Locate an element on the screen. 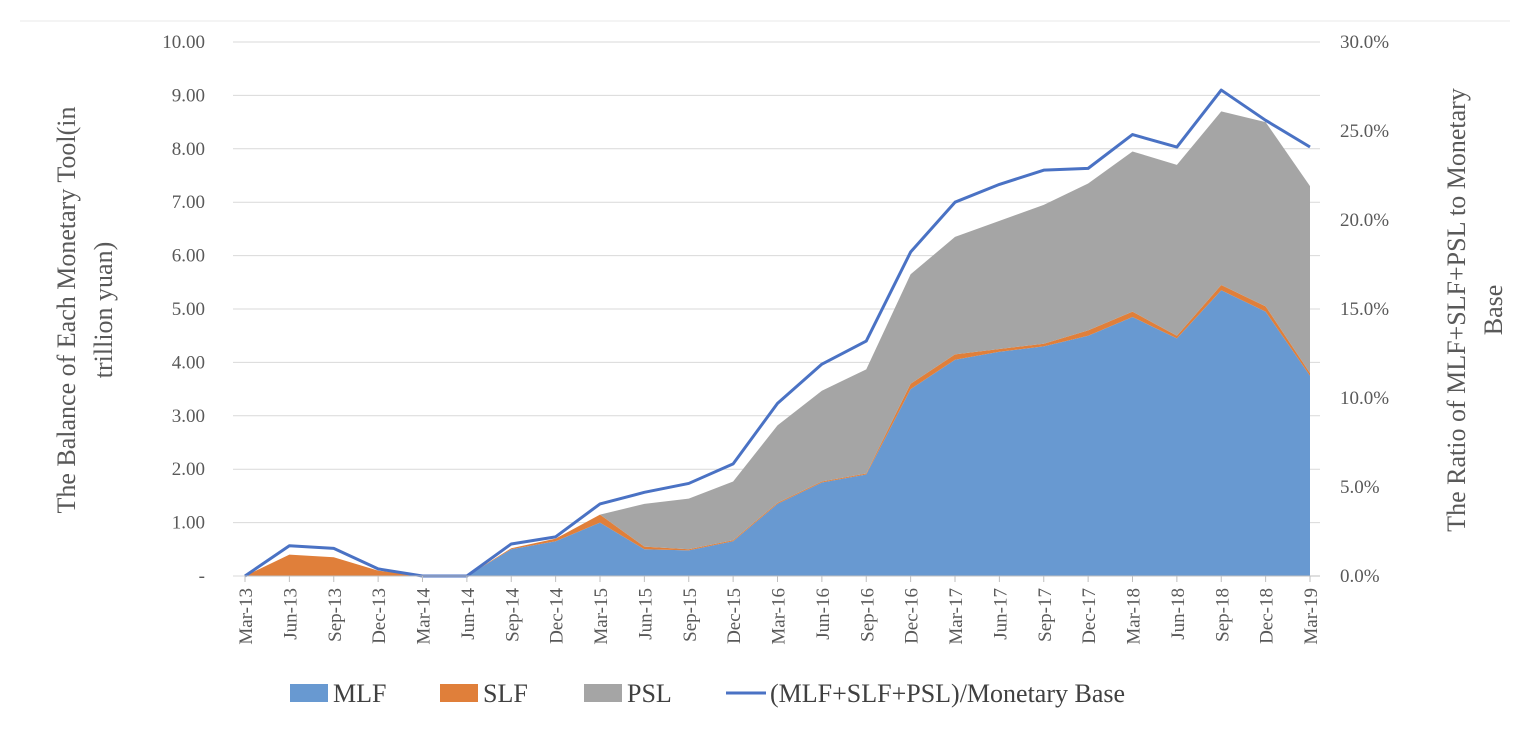  left-tick-label: 6.00 is located at coordinates (188, 256).